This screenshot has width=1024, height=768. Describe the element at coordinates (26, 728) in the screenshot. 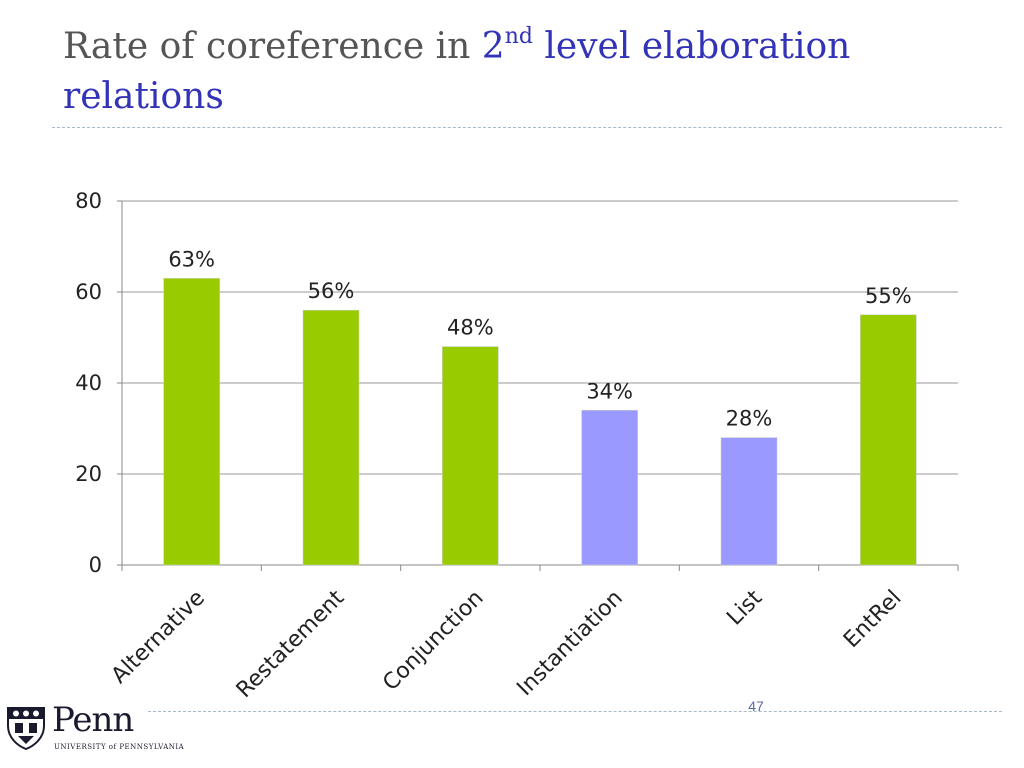

I see `shield-icon` at that location.